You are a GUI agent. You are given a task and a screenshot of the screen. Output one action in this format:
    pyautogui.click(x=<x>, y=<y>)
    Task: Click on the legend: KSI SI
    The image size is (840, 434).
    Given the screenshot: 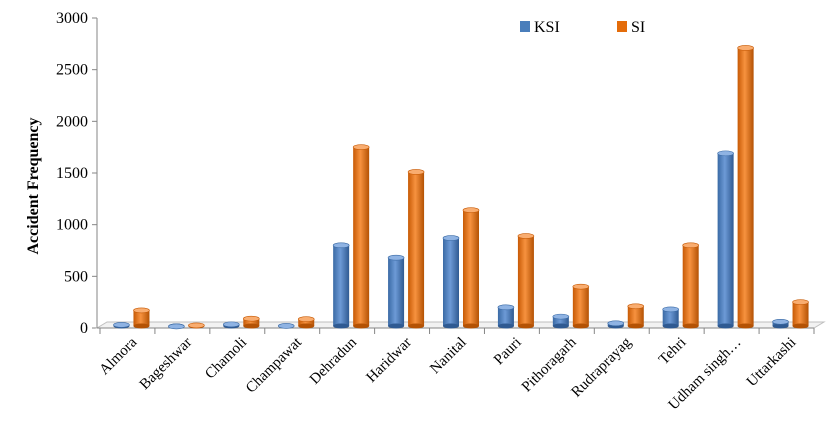 What is the action you would take?
    pyautogui.click(x=582, y=27)
    